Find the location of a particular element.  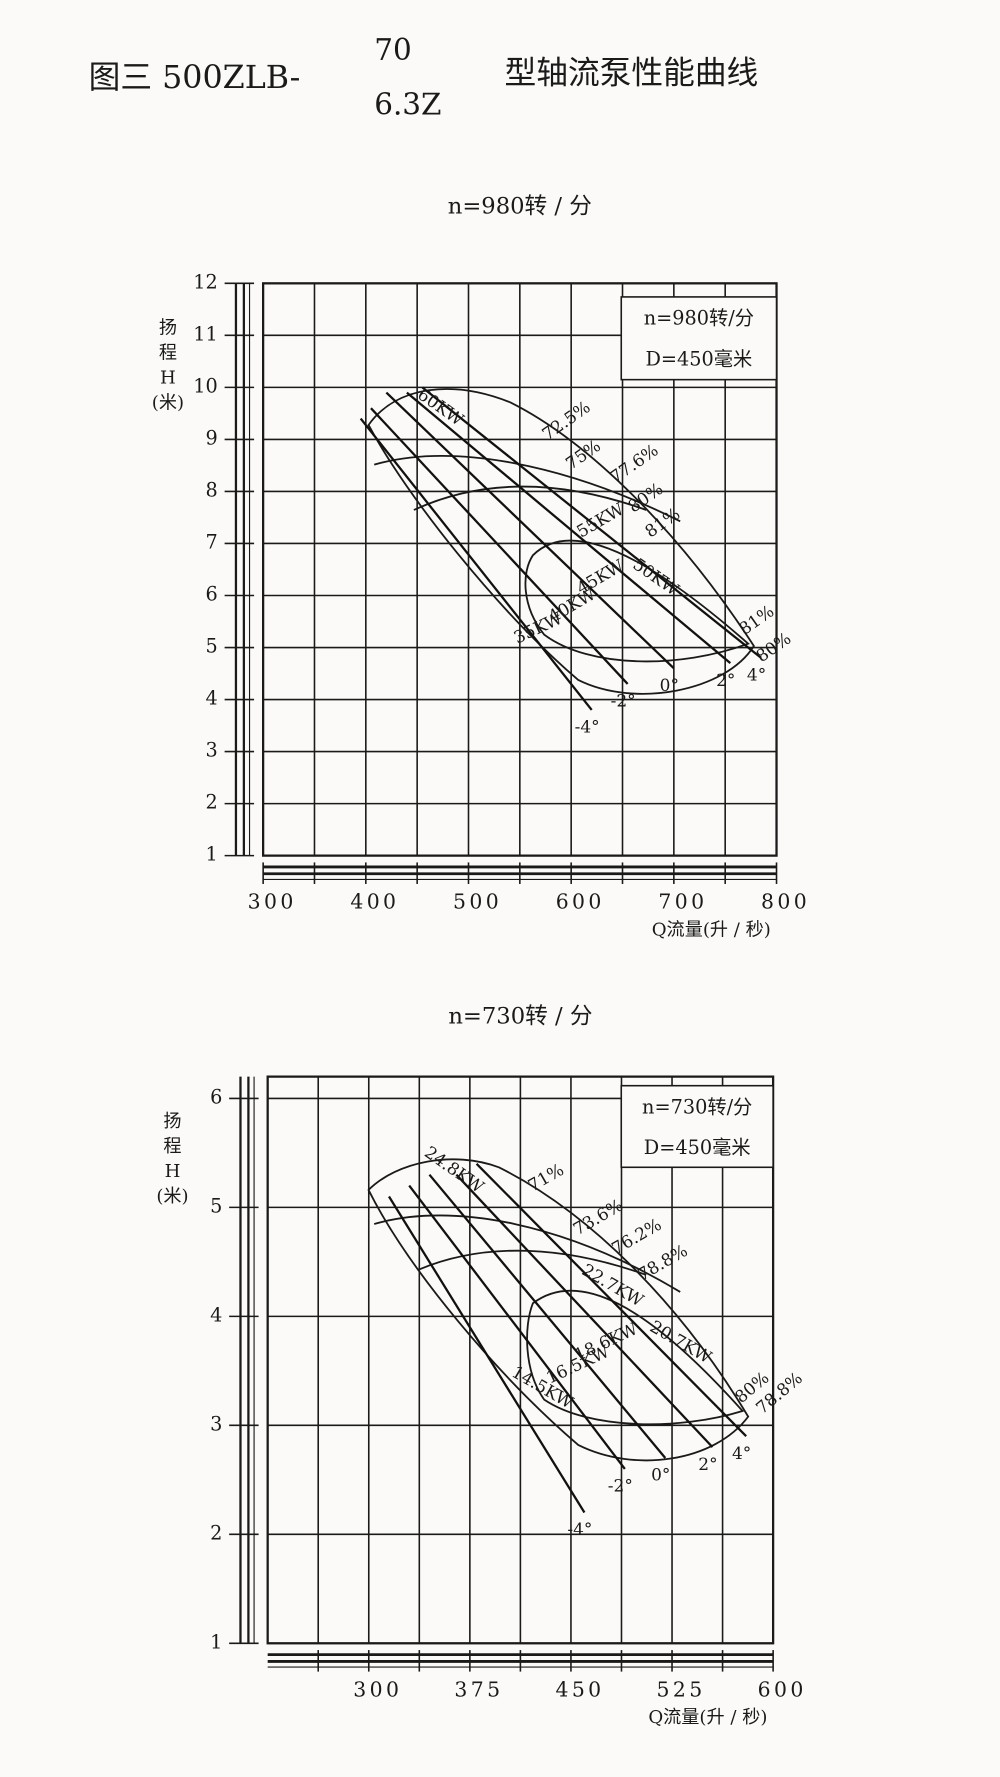

curve-annotation: 55KW is located at coordinates (600, 520).